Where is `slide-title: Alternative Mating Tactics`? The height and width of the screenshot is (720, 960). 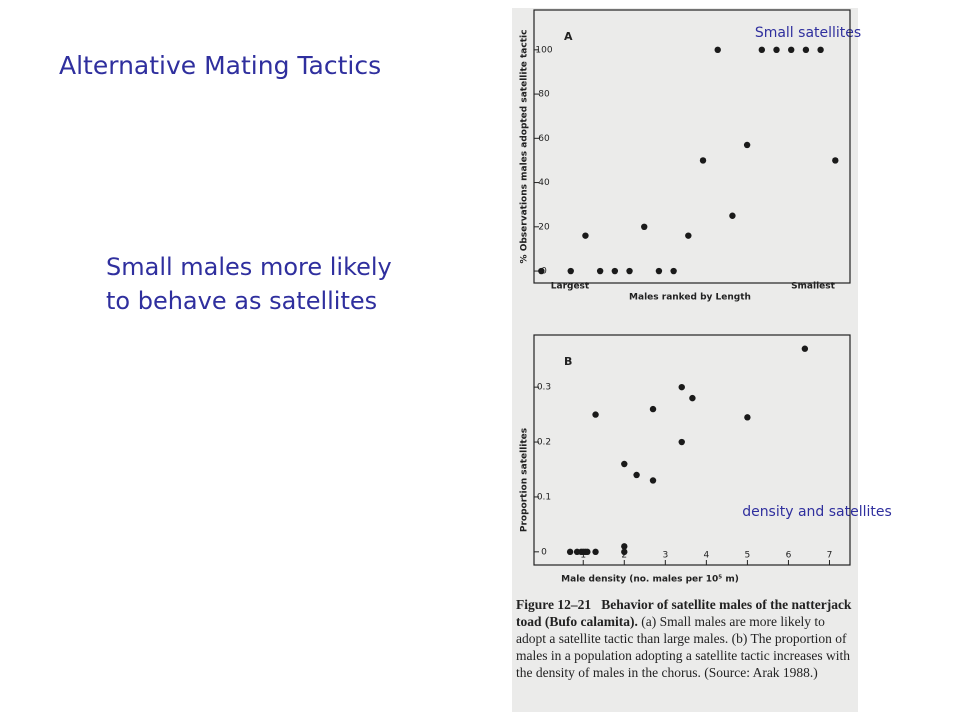
slide-title: Alternative Mating Tactics is located at coordinates (220, 65).